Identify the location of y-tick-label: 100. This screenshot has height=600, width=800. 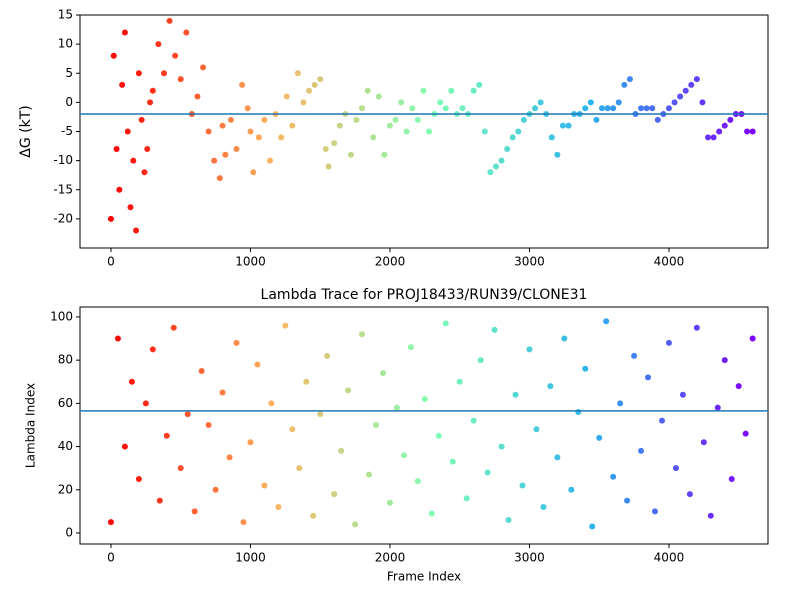
(61, 316).